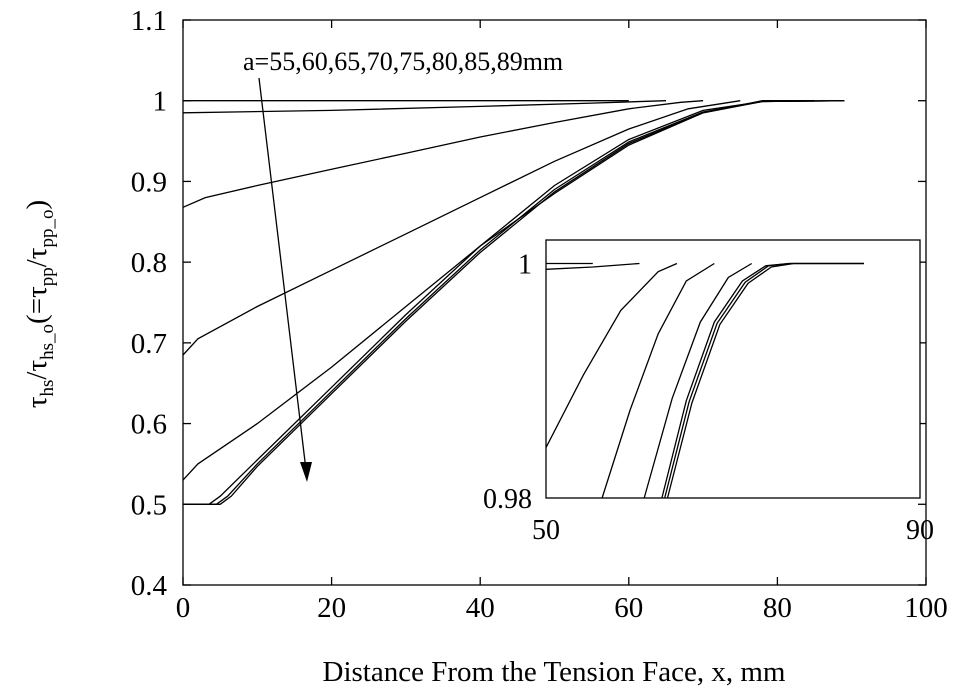 The height and width of the screenshot is (686, 965). Describe the element at coordinates (403, 61) in the screenshot. I see `annotation-label: a=55,60,65,70,75,80,85,89mm` at that location.